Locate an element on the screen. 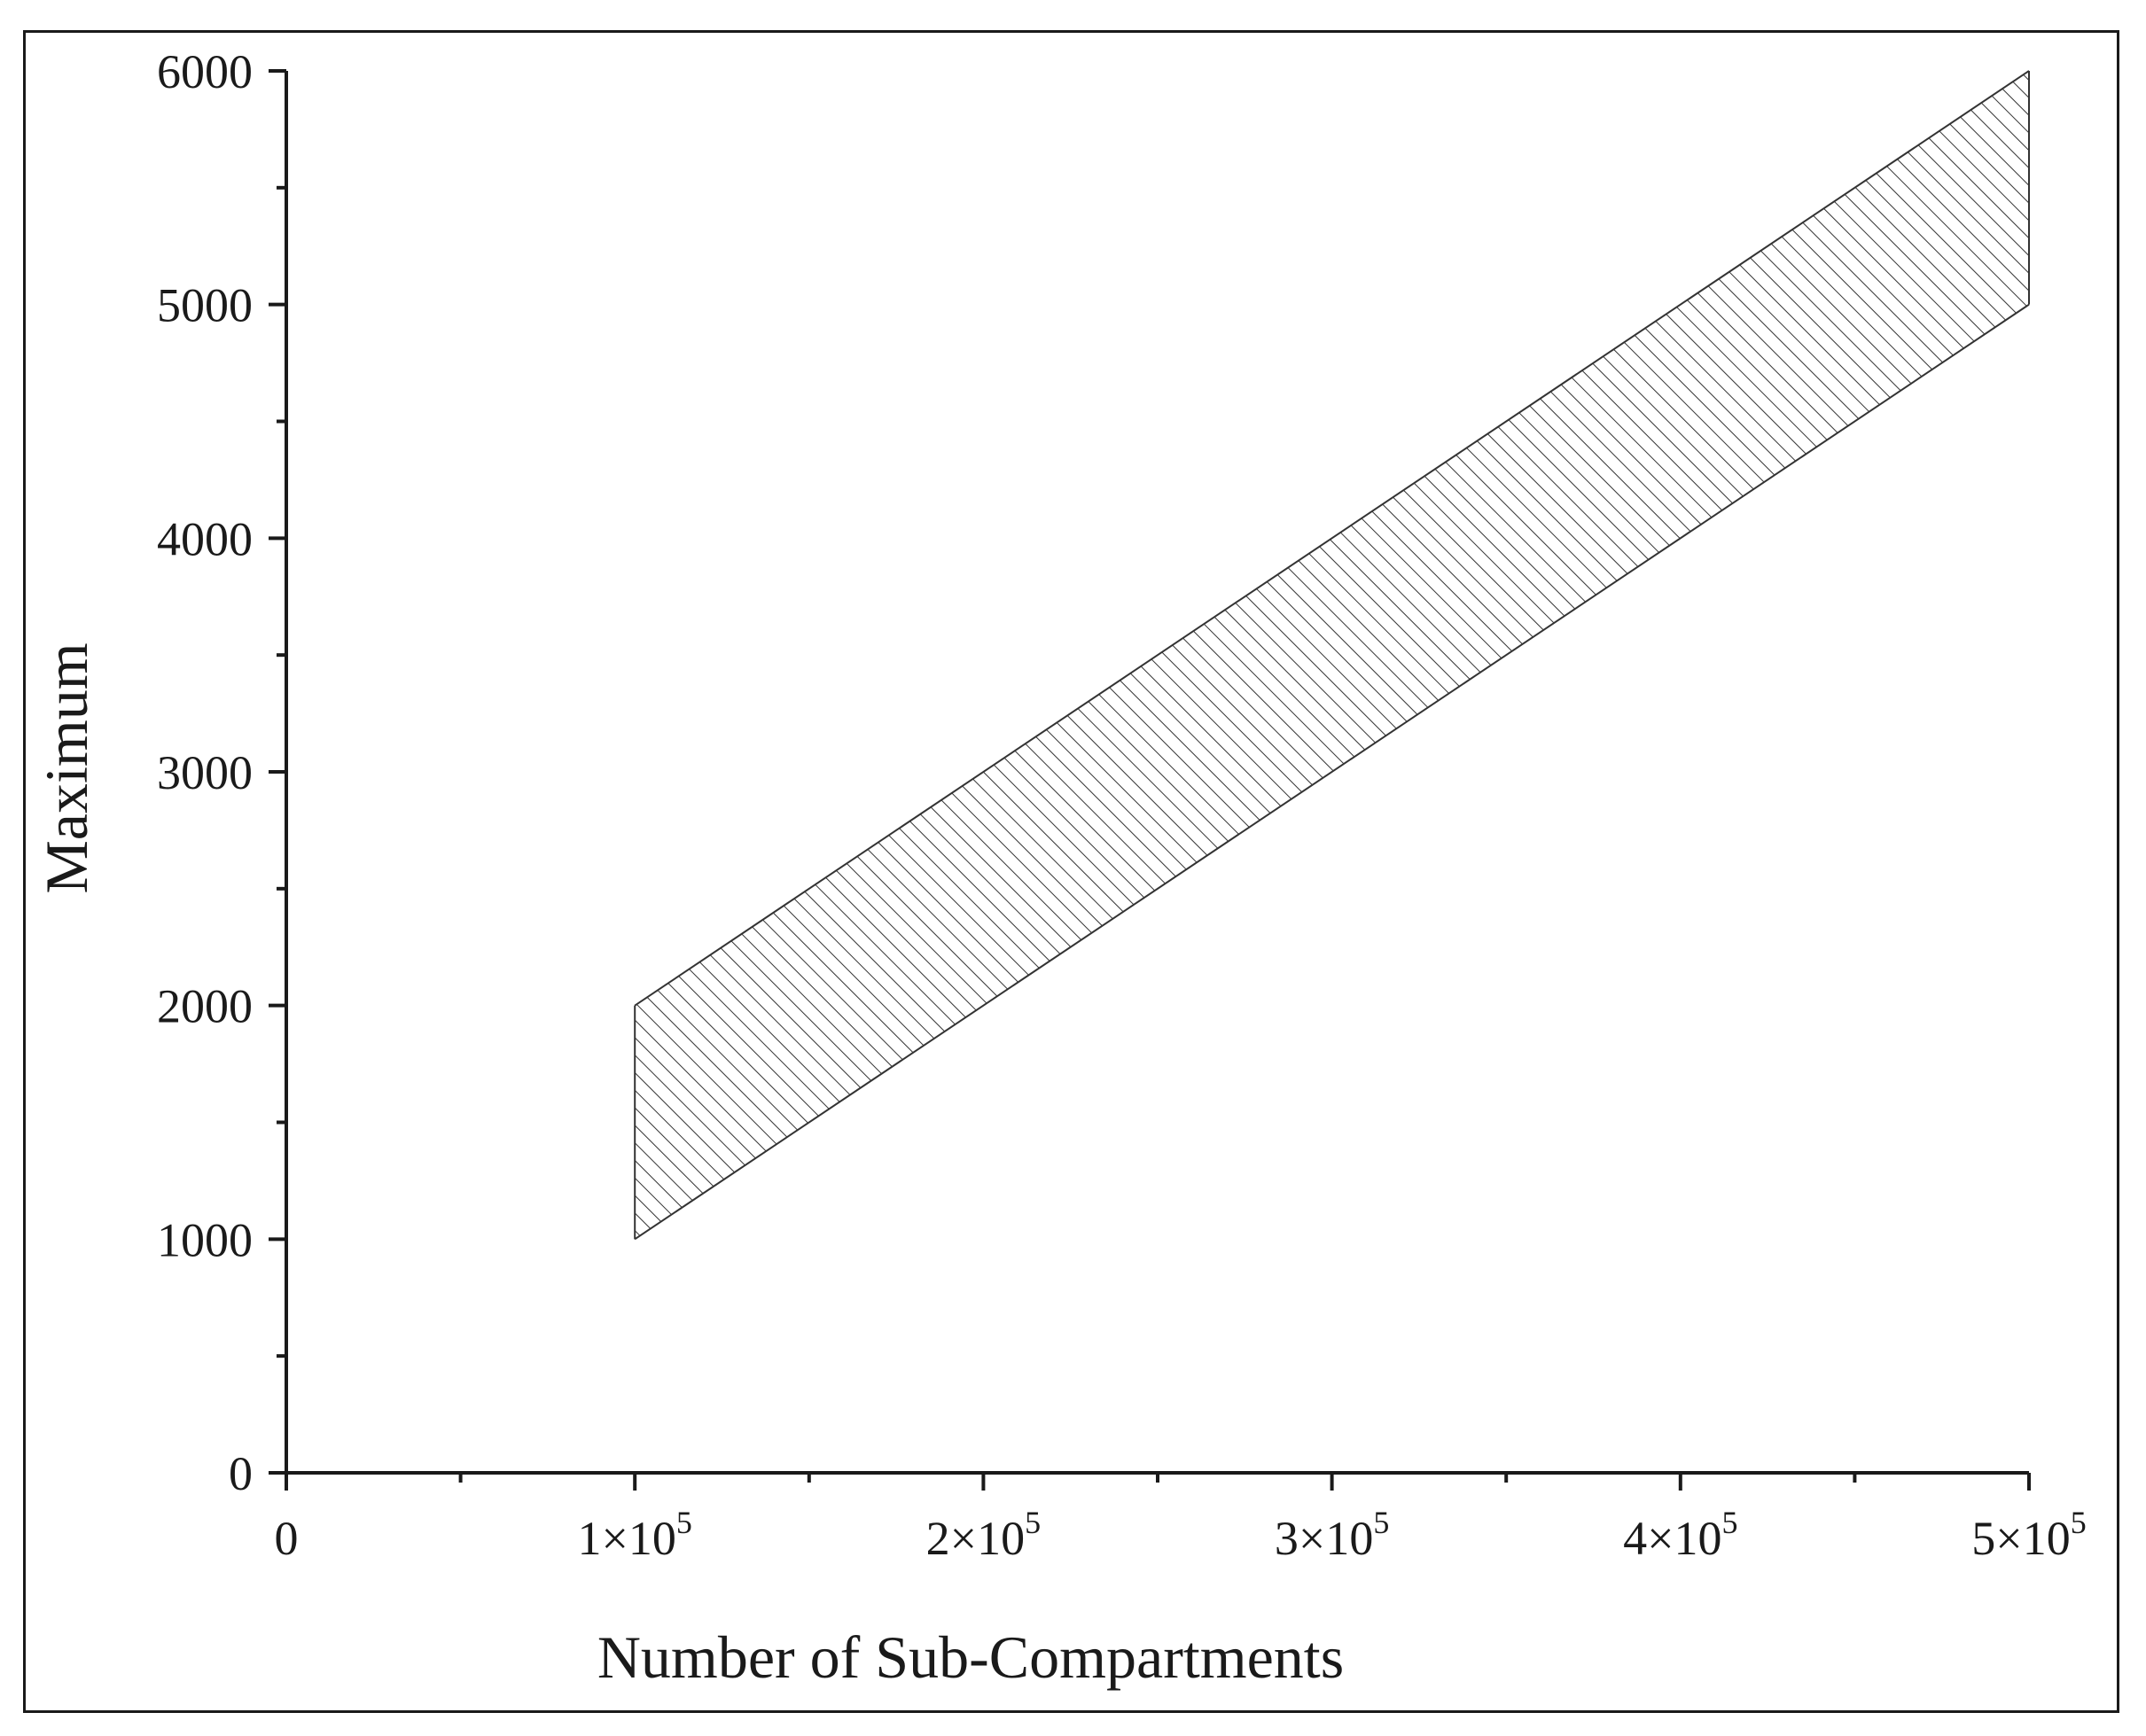 The width and height of the screenshot is (2146, 1736). x-tick-label: 2×10⁵ is located at coordinates (983, 1535).